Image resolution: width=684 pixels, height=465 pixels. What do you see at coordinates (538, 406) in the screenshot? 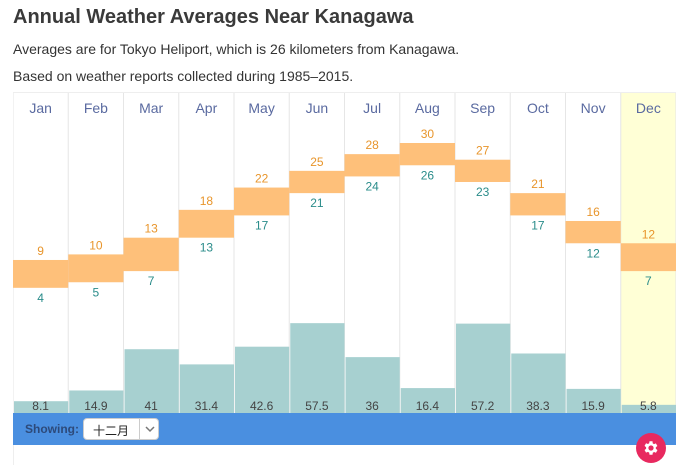
I see `precip-label: 38.3` at bounding box center [538, 406].